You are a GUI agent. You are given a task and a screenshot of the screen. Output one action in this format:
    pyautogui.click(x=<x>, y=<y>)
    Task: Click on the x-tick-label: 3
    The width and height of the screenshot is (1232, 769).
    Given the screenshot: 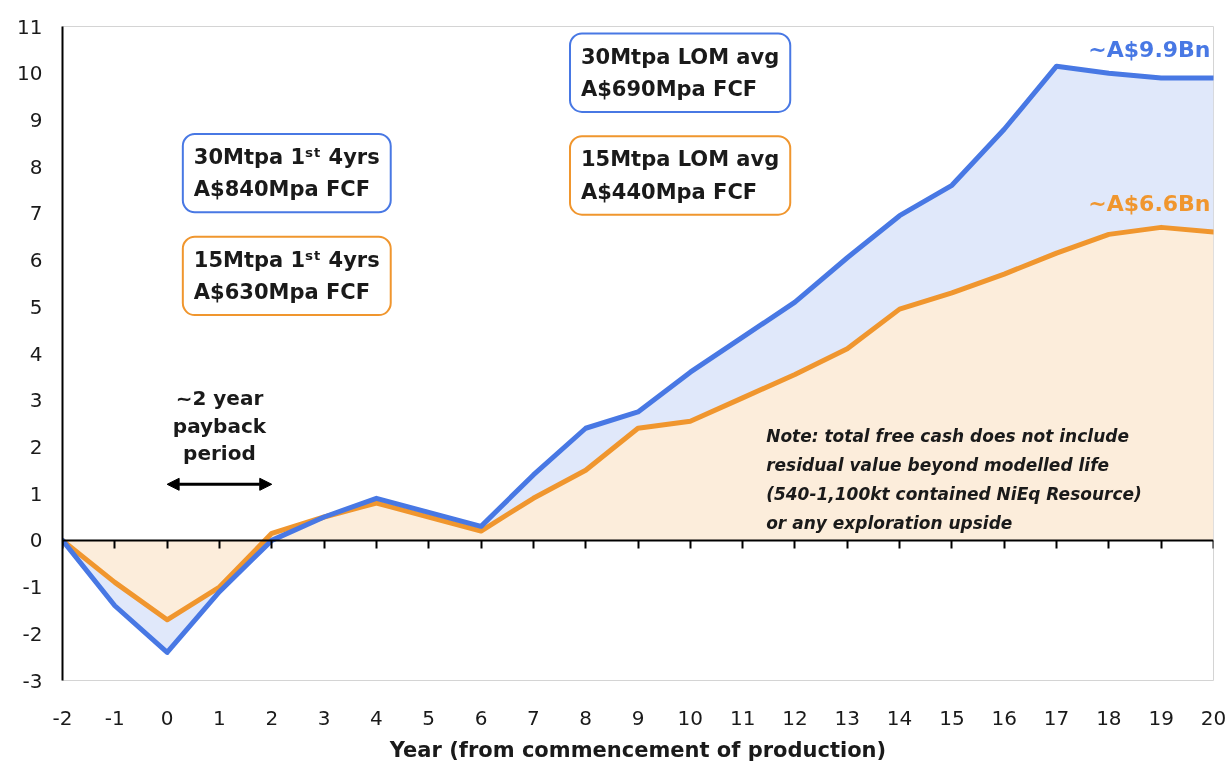 What is the action you would take?
    pyautogui.click(x=324, y=717)
    